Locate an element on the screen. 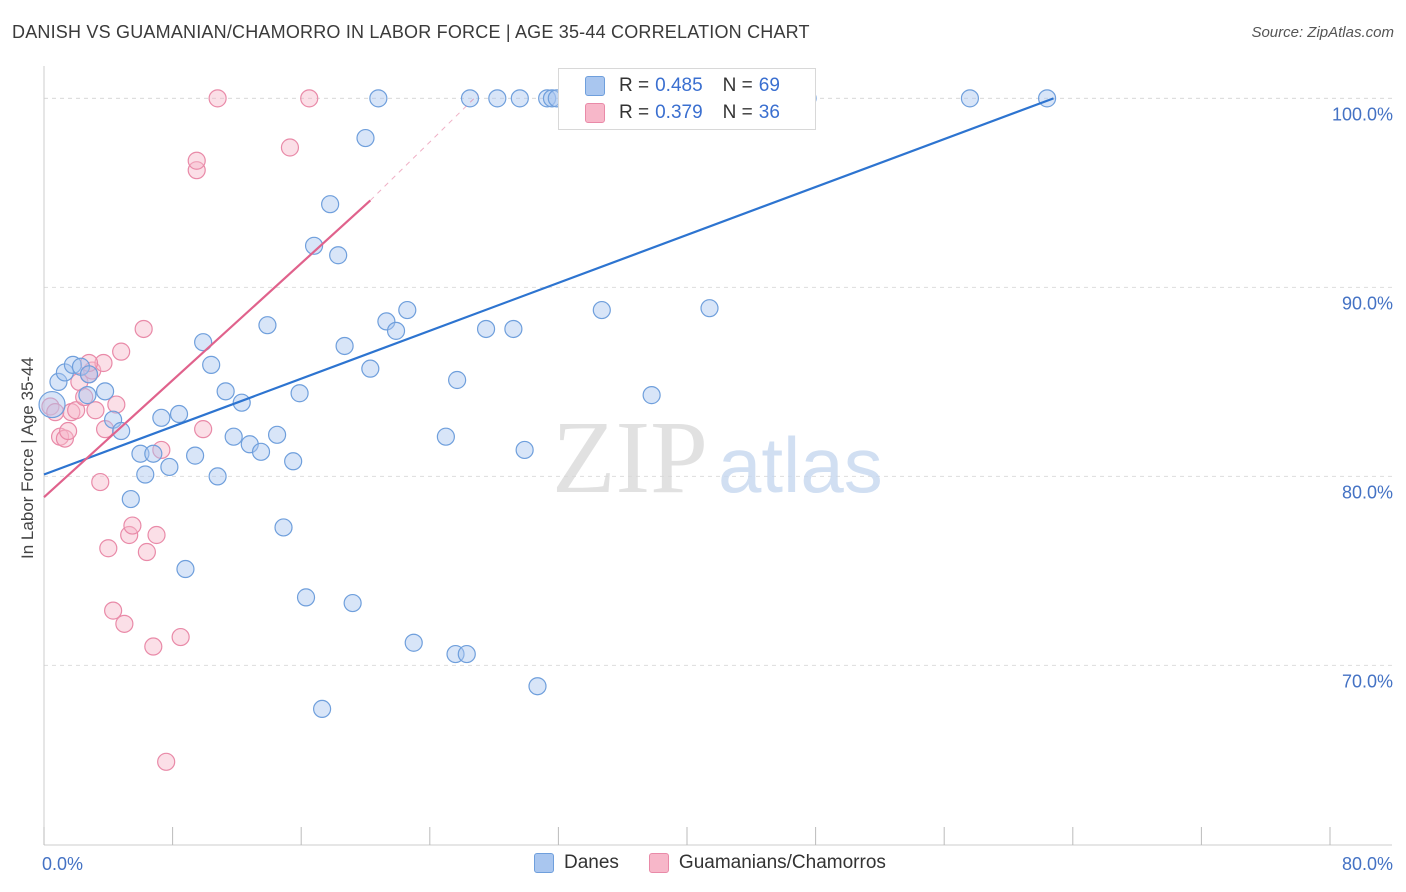 This screenshot has height=892, width=1406. legend-r-value: 0.379 is located at coordinates (679, 112).